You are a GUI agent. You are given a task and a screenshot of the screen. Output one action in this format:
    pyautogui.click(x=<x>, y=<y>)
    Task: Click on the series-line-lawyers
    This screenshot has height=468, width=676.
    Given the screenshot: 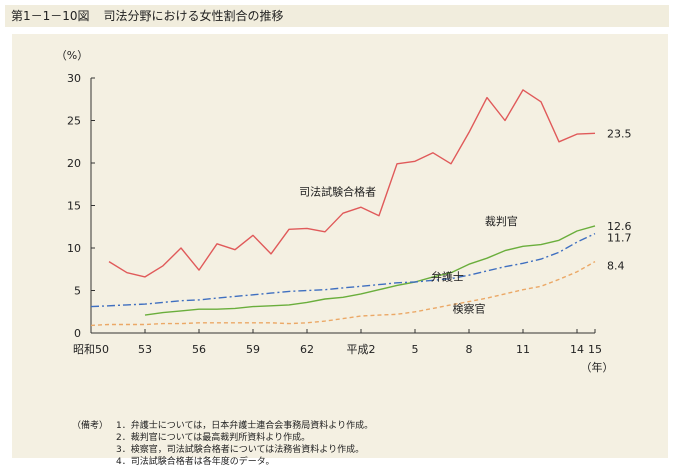 What is the action you would take?
    pyautogui.click(x=343, y=270)
    